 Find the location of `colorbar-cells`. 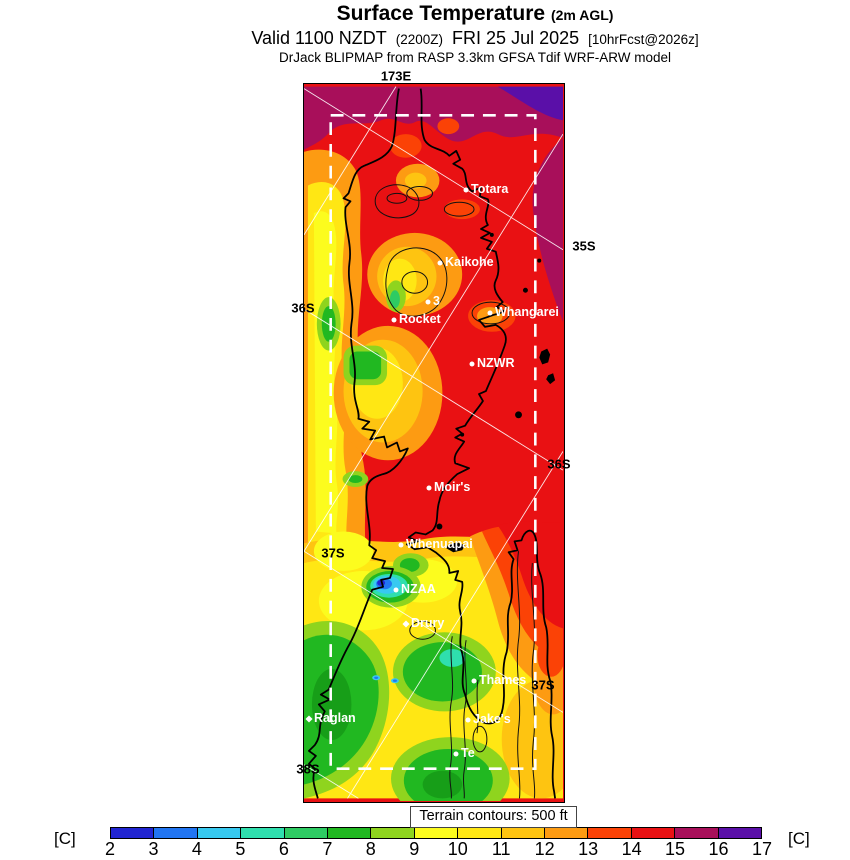

colorbar-cells is located at coordinates (436, 833).